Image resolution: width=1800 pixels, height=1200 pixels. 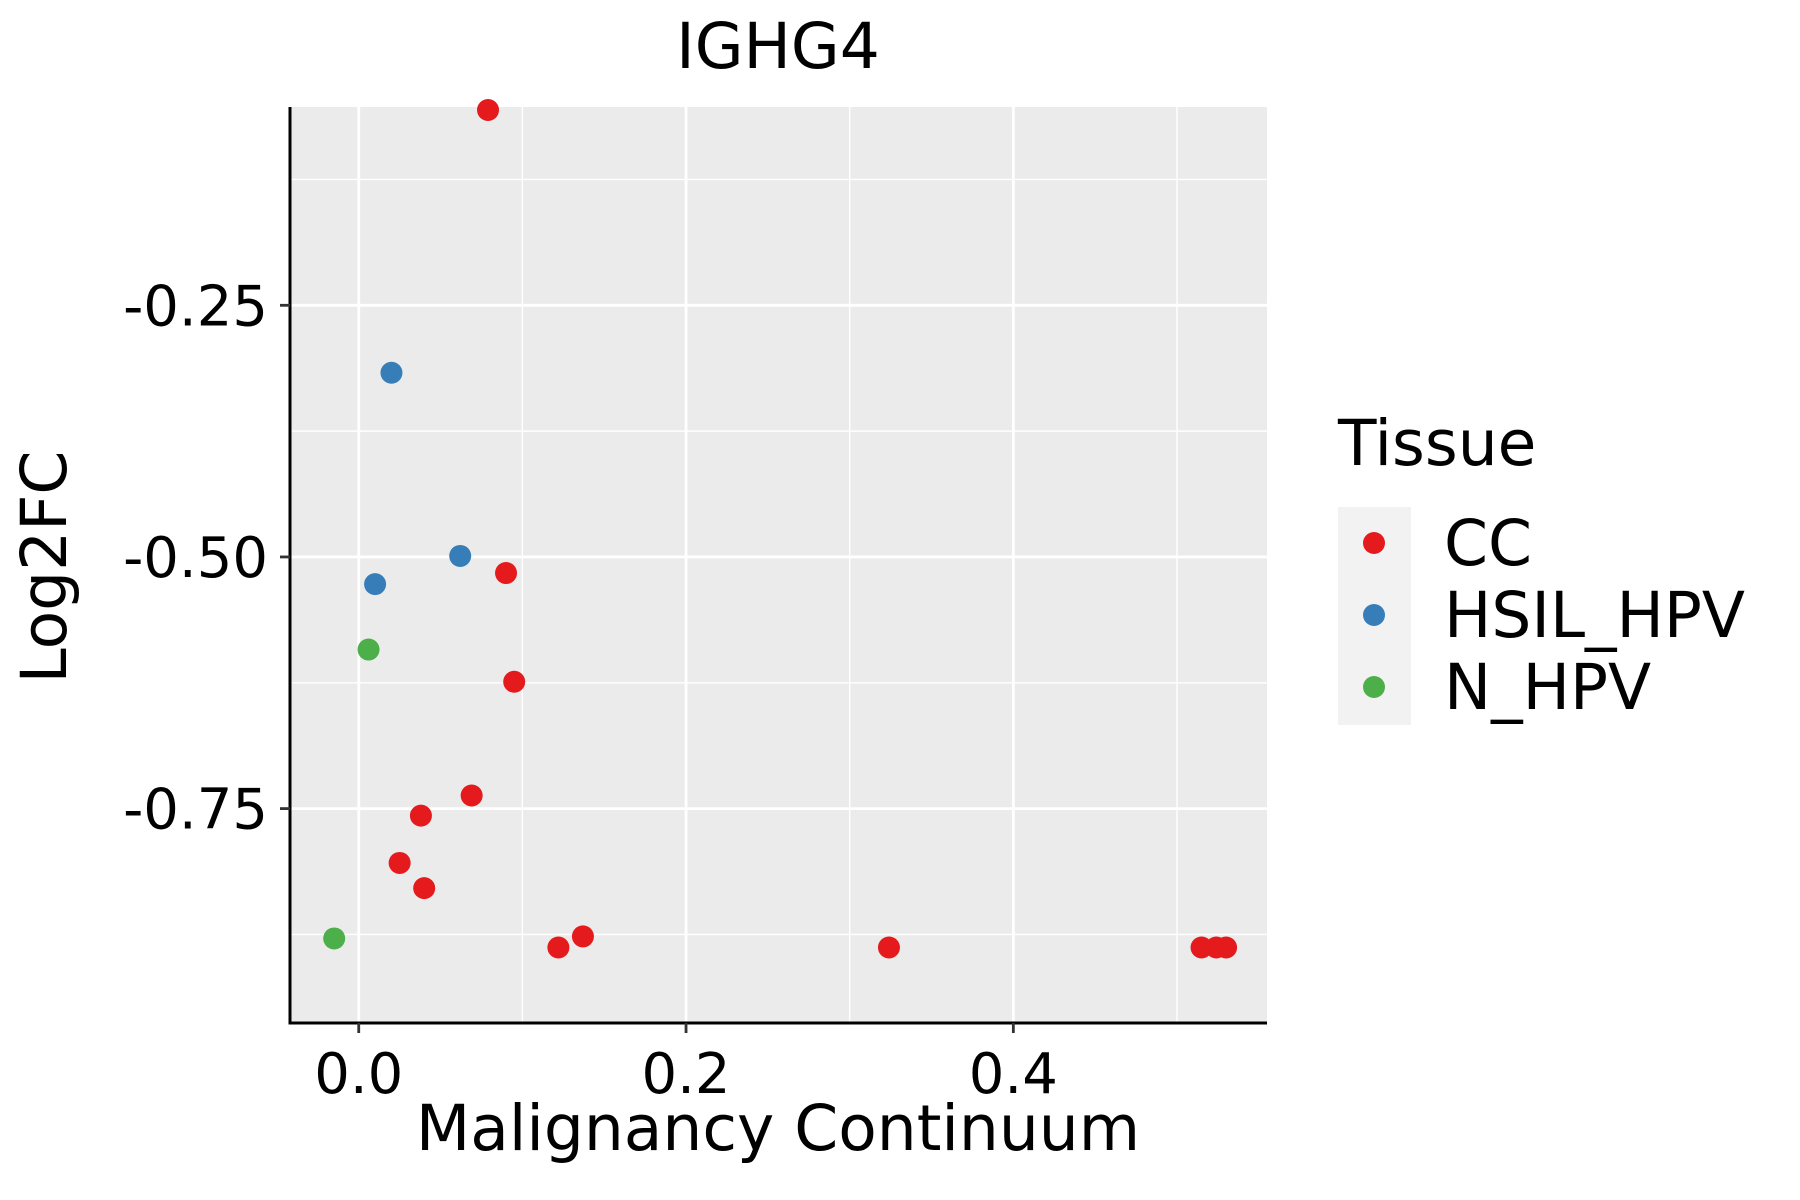 What do you see at coordinates (44, 567) in the screenshot?
I see `y-axis-title: Log2FC` at bounding box center [44, 567].